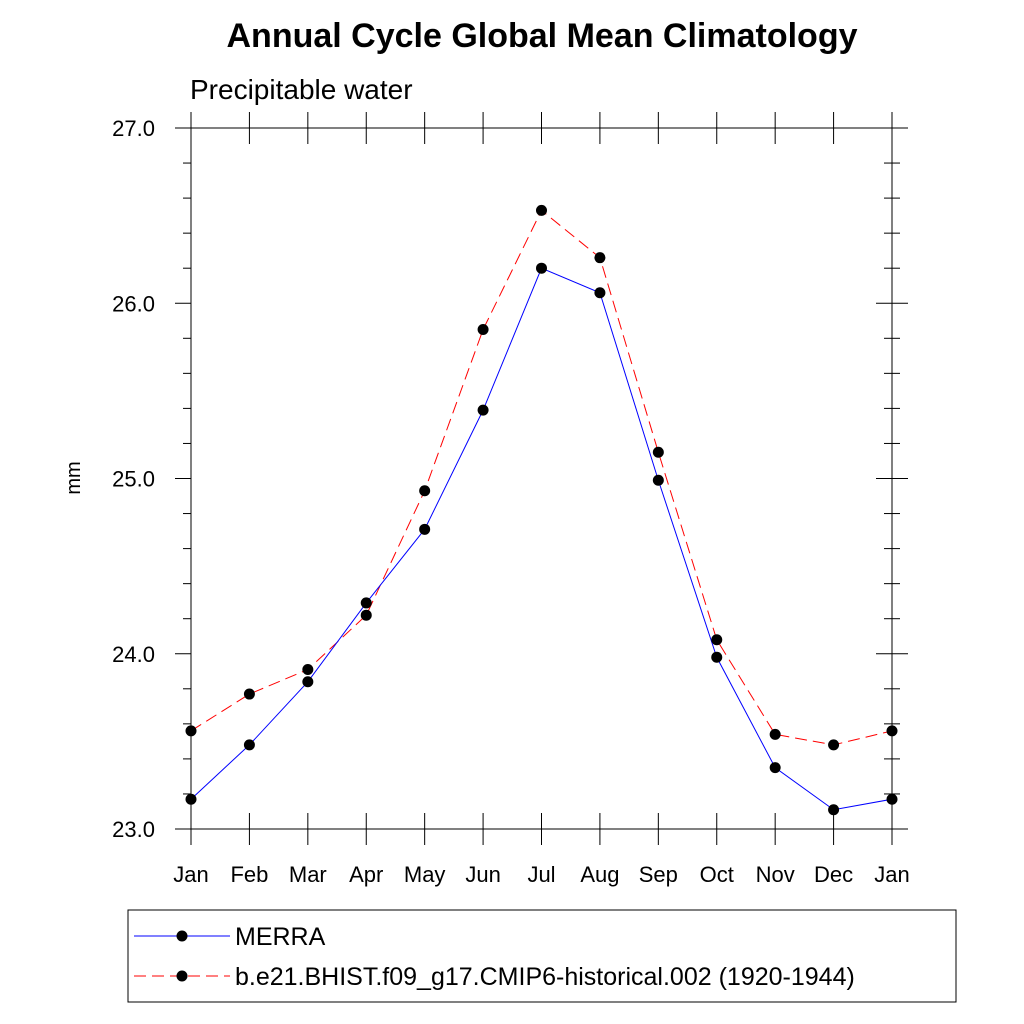 The width and height of the screenshot is (1024, 1024). I want to click on chart-subtitle: Precipitable water, so click(301, 89).